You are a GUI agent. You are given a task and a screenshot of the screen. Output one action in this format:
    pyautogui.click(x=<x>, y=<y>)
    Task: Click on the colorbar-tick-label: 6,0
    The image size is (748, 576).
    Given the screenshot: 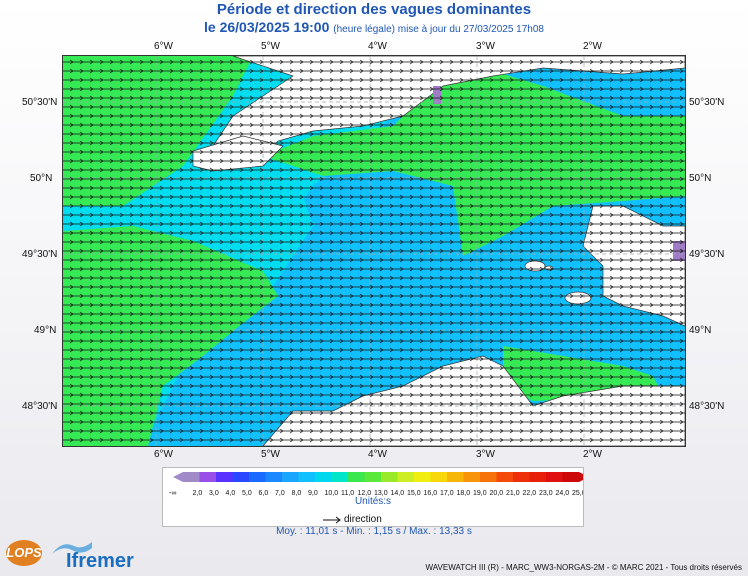 What is the action you would take?
    pyautogui.click(x=264, y=493)
    